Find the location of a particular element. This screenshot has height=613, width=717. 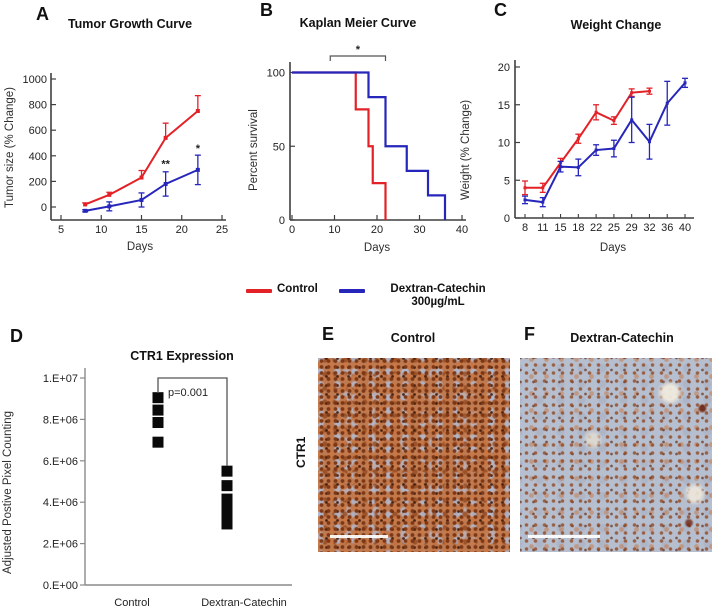

panel-d-title: CTR1 Expression is located at coordinates (182, 356).